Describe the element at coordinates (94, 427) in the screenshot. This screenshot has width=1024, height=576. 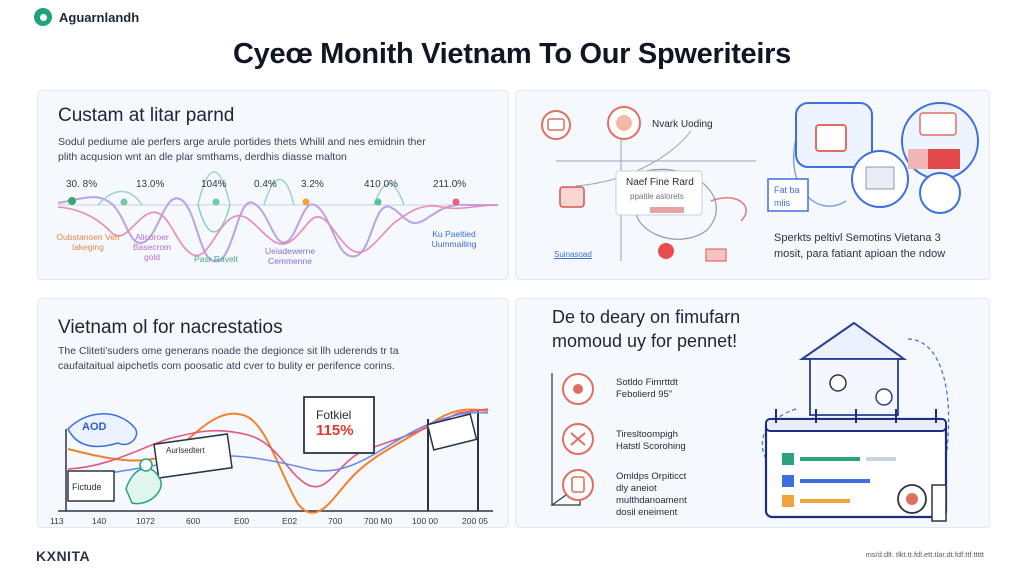
I see `cloud-bubble-label: AOD` at that location.